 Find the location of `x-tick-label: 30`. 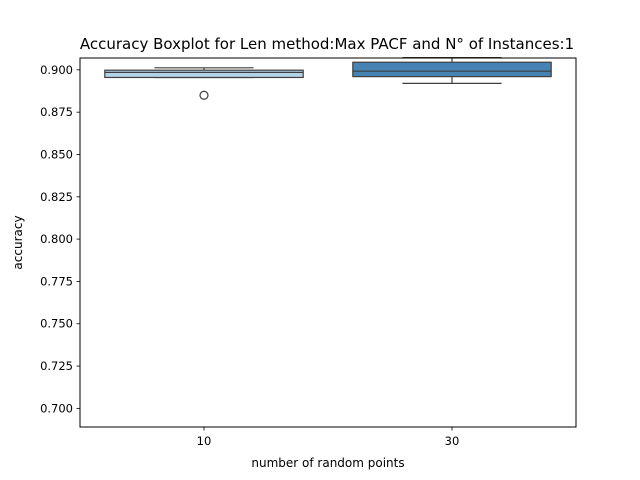

x-tick-label: 30 is located at coordinates (452, 441).